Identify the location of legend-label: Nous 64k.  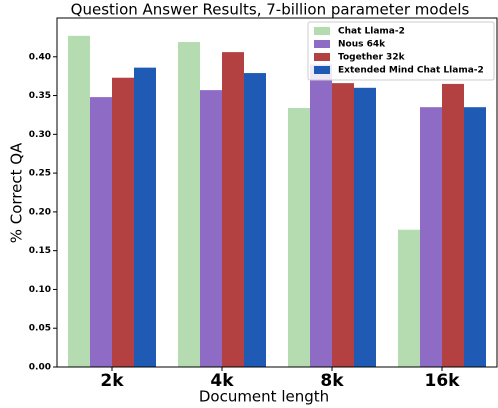
(362, 45).